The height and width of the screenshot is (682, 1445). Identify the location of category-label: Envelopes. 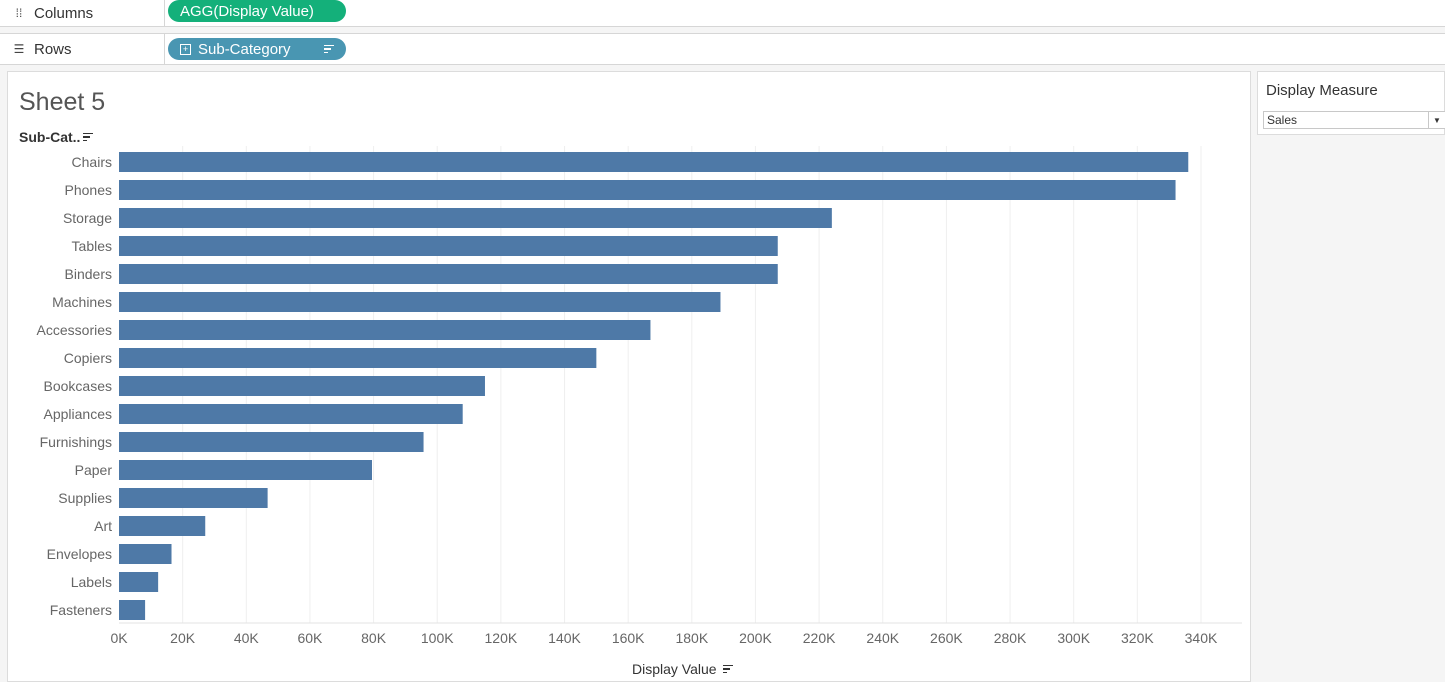
(79, 554).